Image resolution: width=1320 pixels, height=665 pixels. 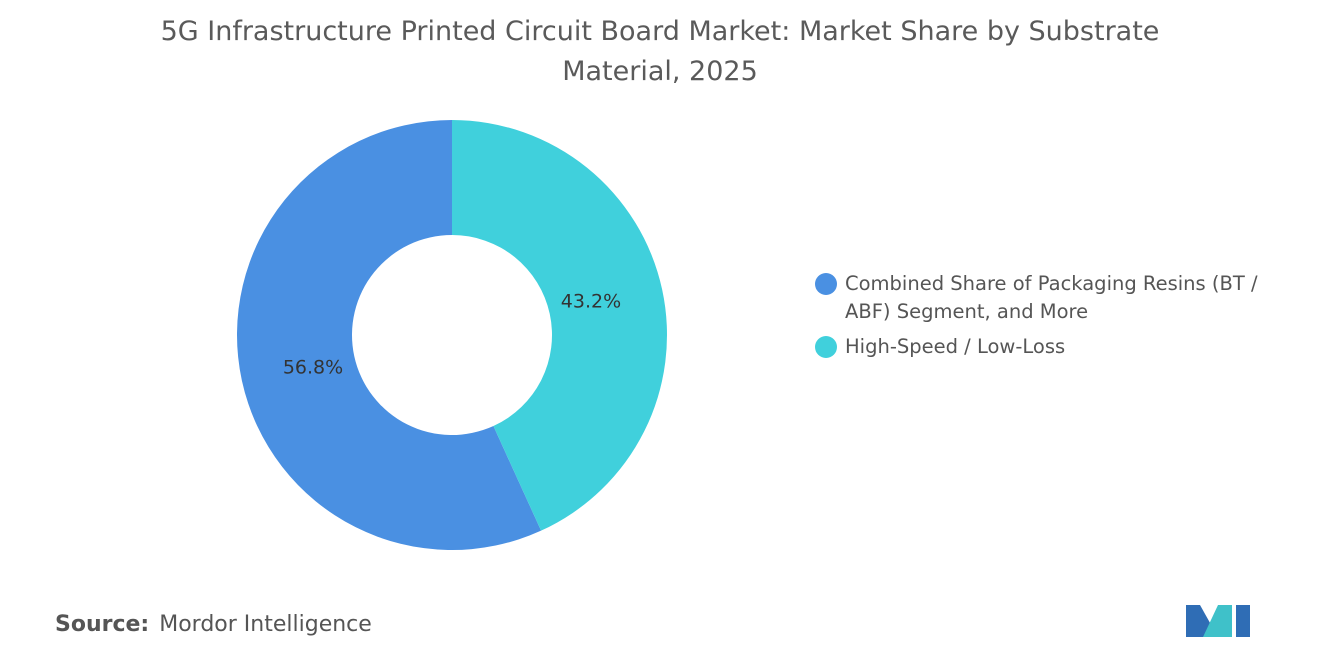 What do you see at coordinates (313, 367) in the screenshot?
I see `value-label: 56.8%` at bounding box center [313, 367].